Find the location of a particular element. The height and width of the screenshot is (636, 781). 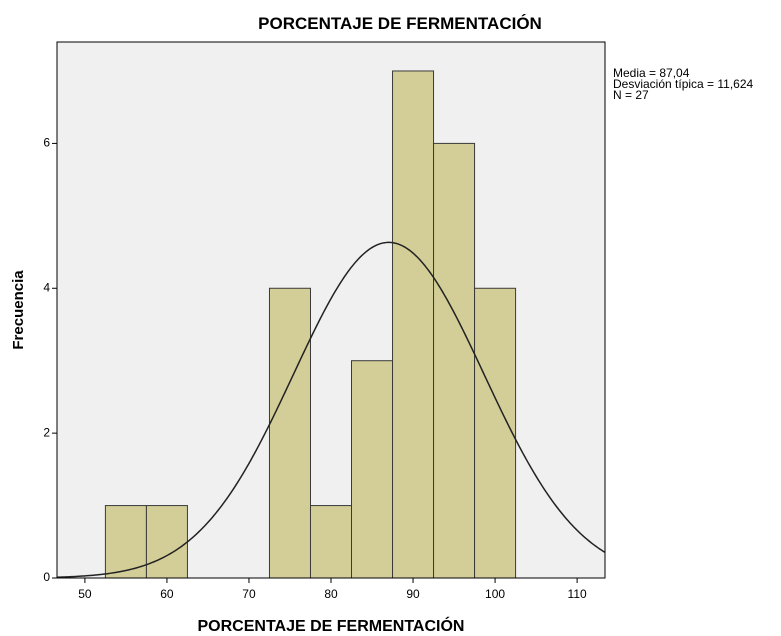

stat-label: Media = 87,04 is located at coordinates (651, 73).